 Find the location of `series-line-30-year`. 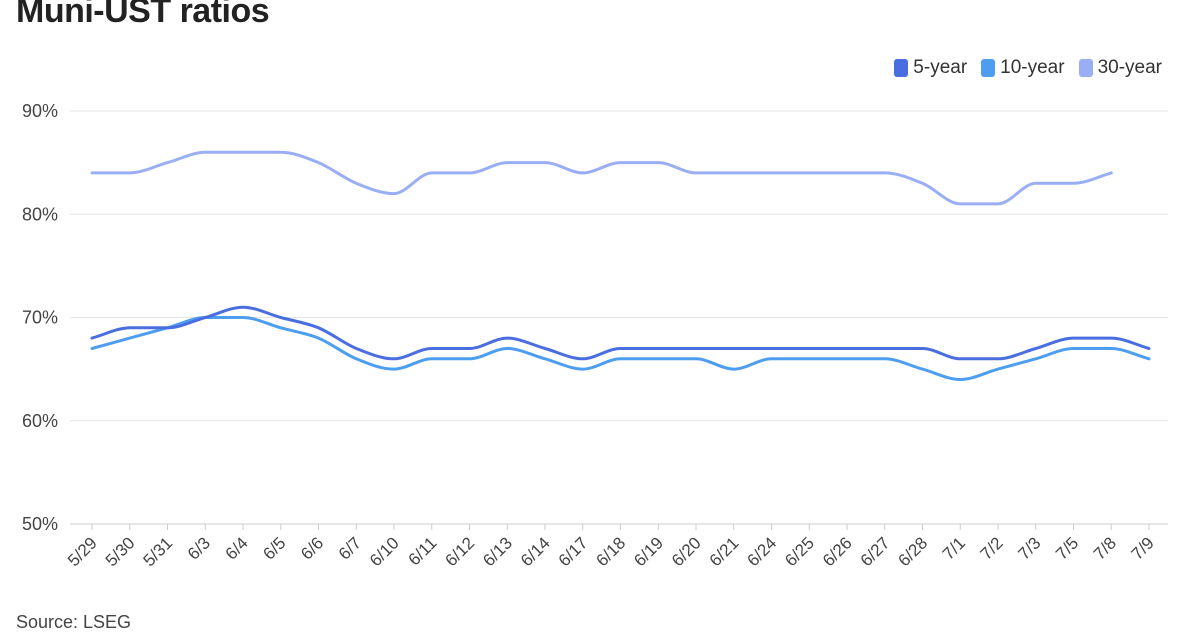

series-line-30-year is located at coordinates (601, 178).